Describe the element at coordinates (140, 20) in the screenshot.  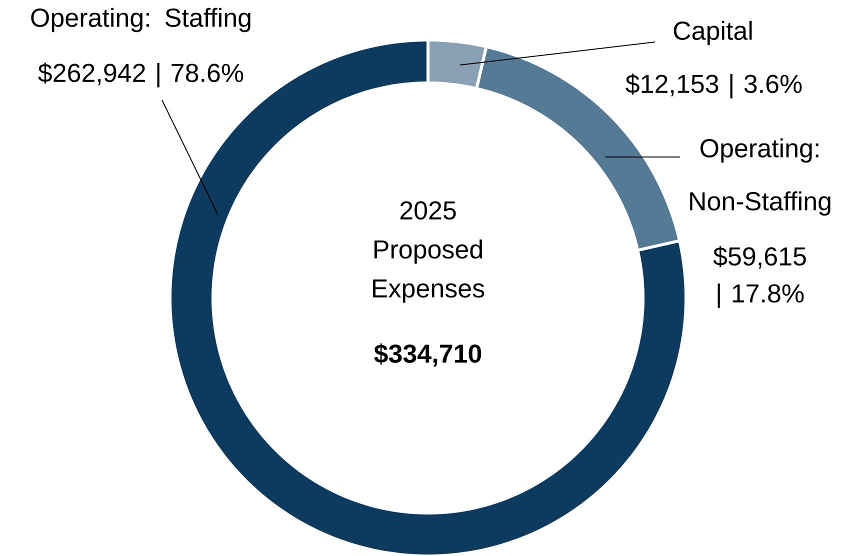
I see `slice-label: Operating: Staffing` at that location.